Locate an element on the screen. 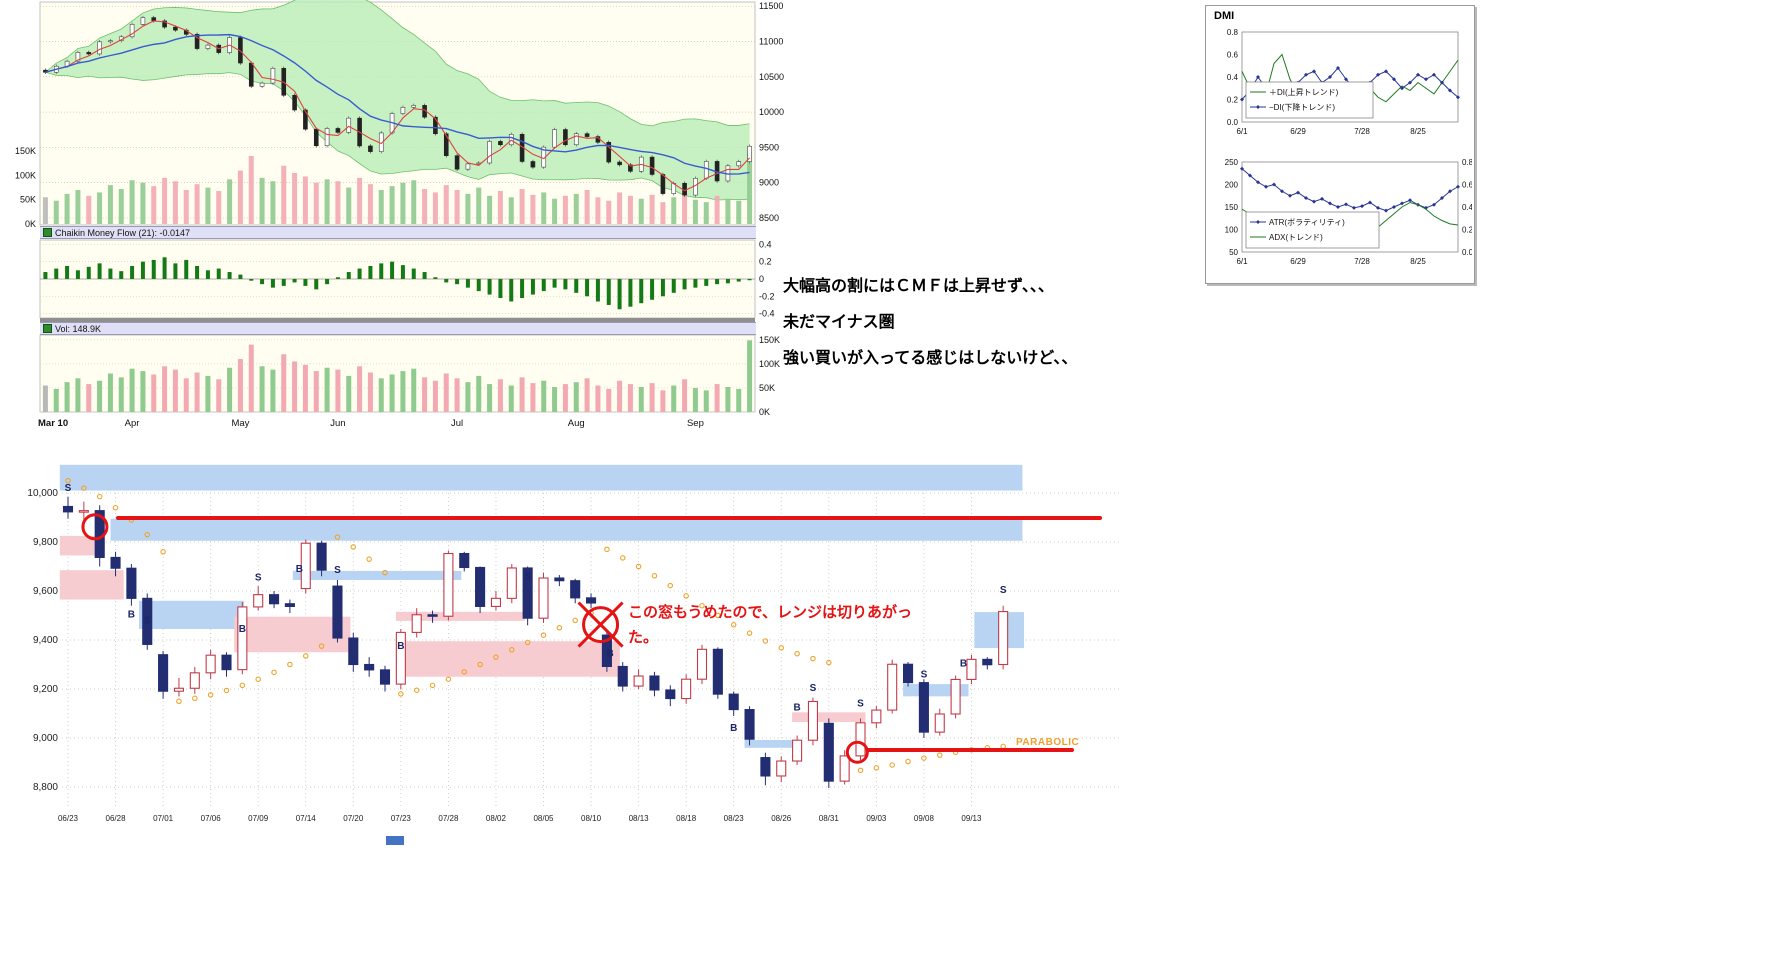  cmf-bars is located at coordinates (397, 283).